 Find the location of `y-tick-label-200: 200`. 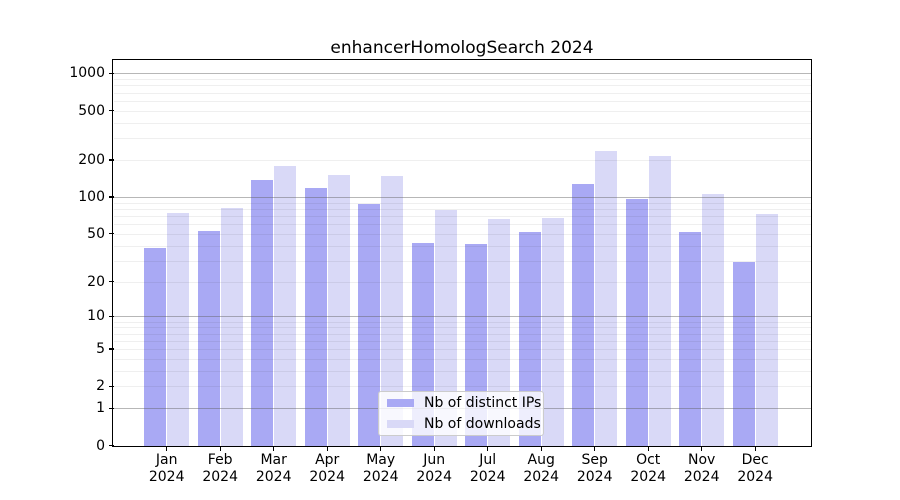

y-tick-label-200: 200 is located at coordinates (91, 159).